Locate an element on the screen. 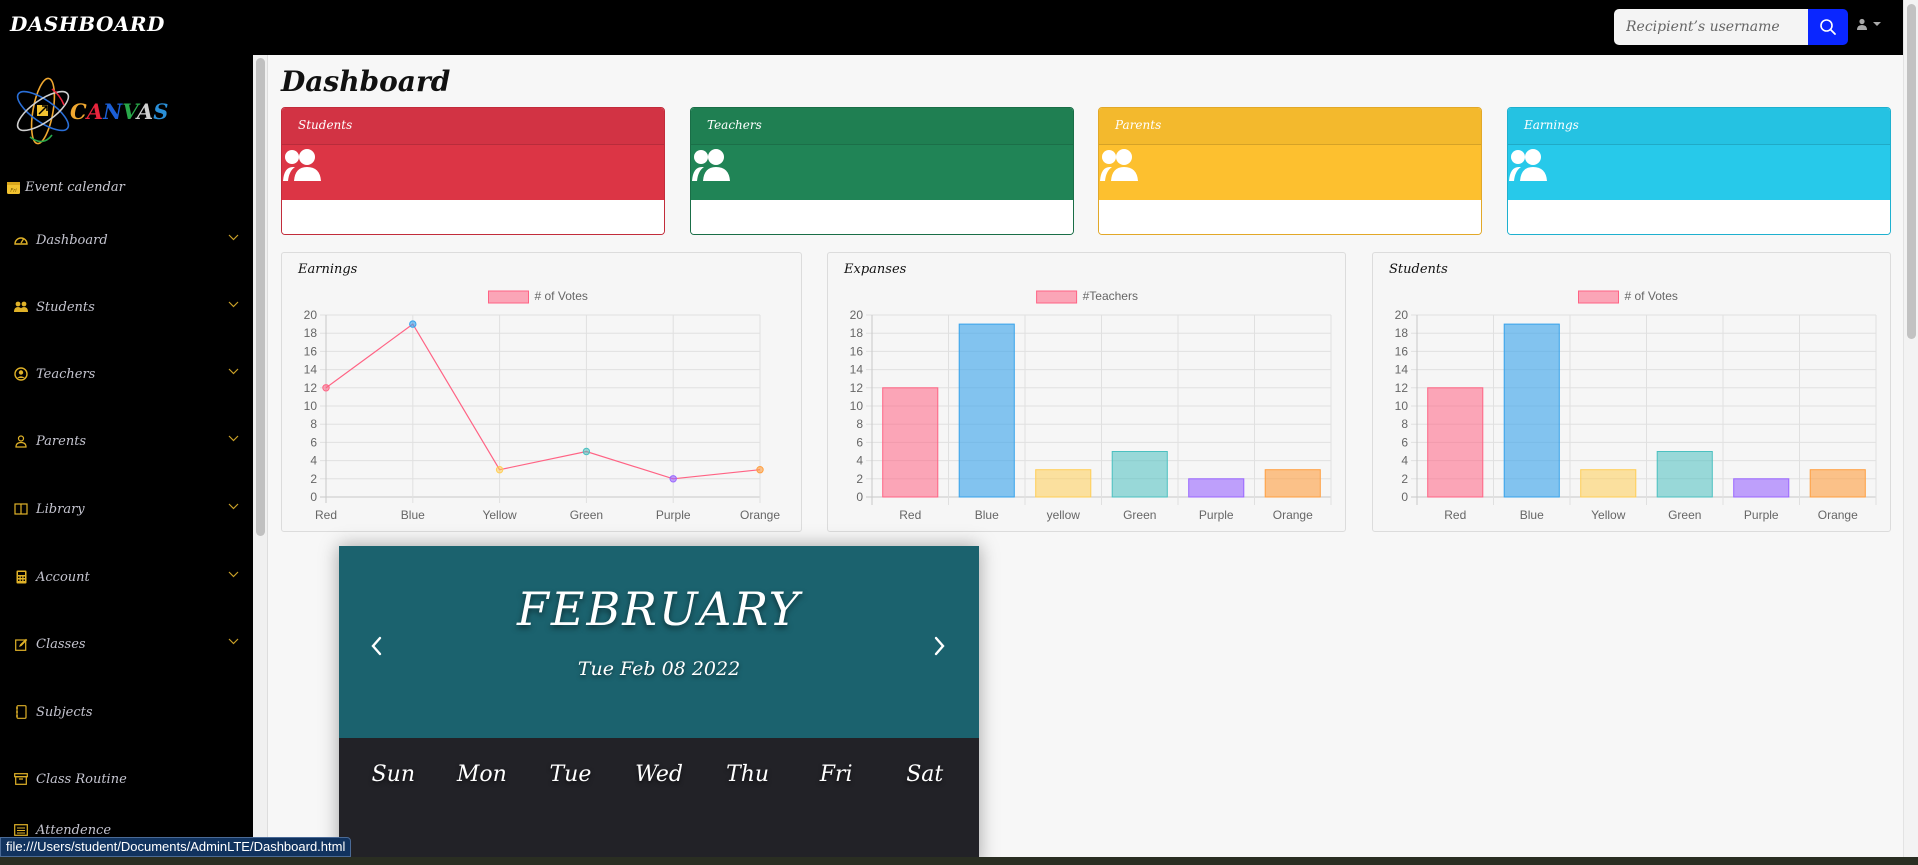 This screenshot has width=1918, height=865. weekday-label: Wed is located at coordinates (659, 774).